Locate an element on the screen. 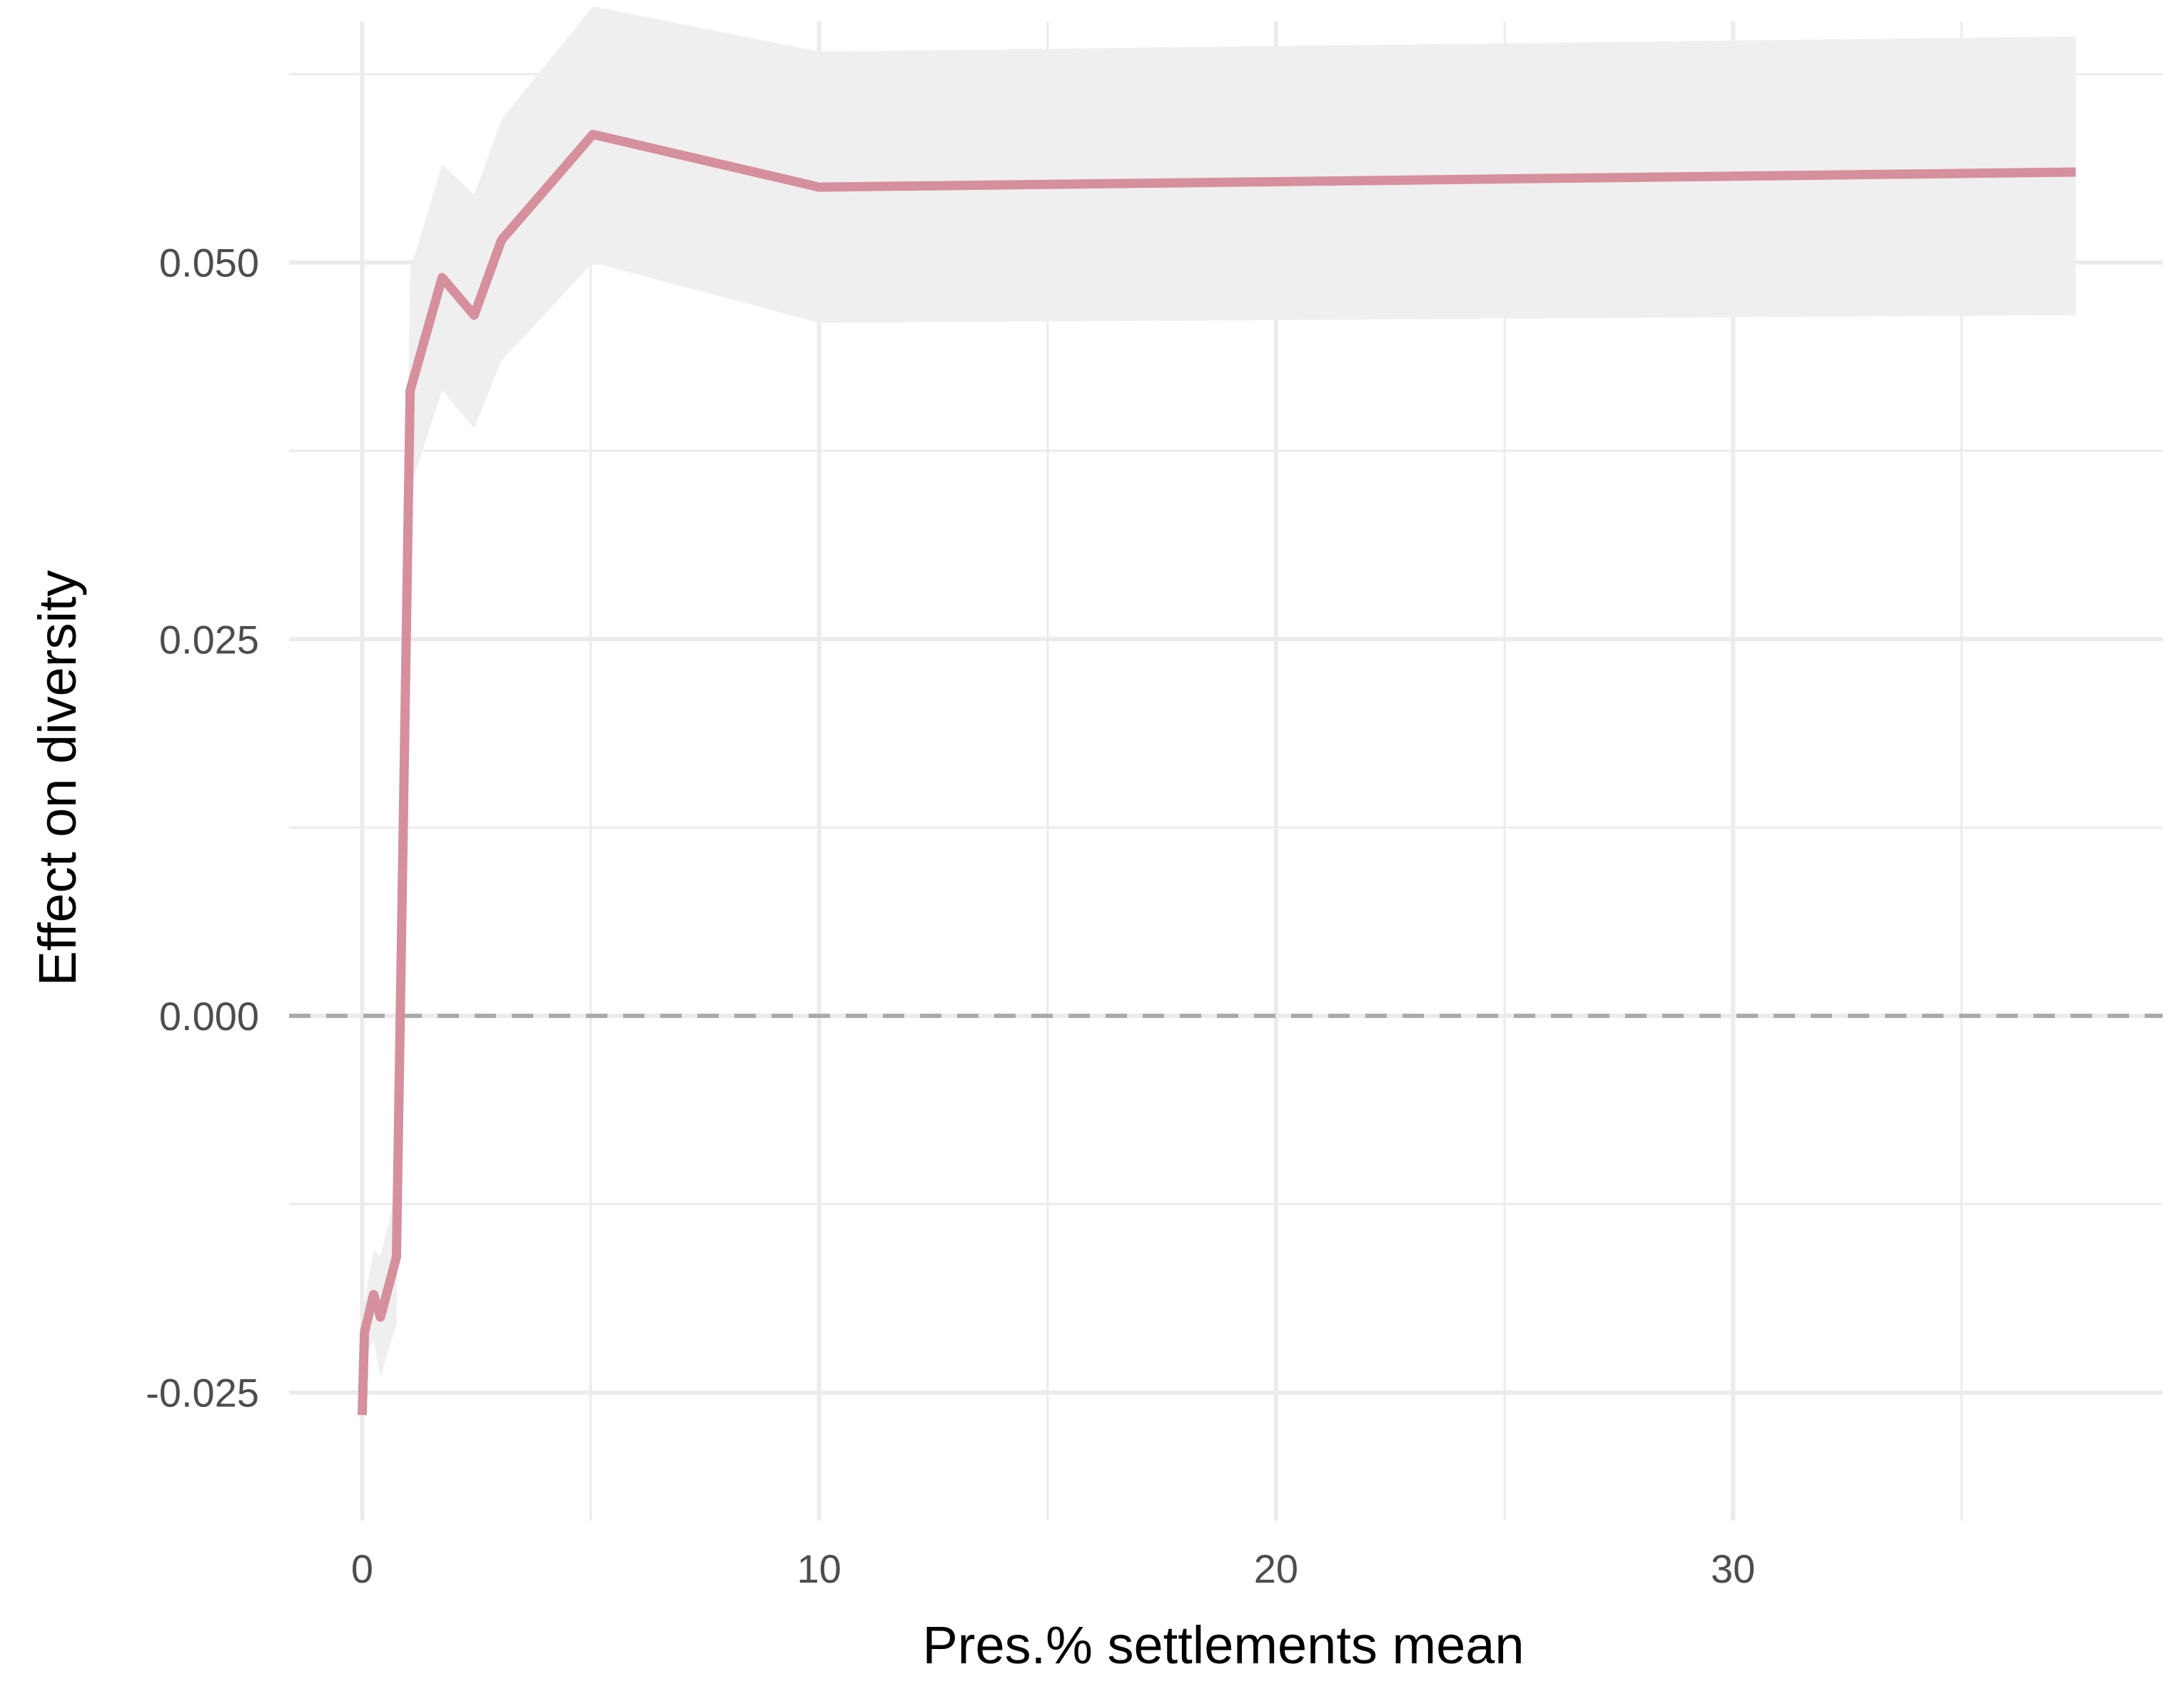 The image size is (2184, 1699). y-tick-label: 0.000 is located at coordinates (209, 1017).